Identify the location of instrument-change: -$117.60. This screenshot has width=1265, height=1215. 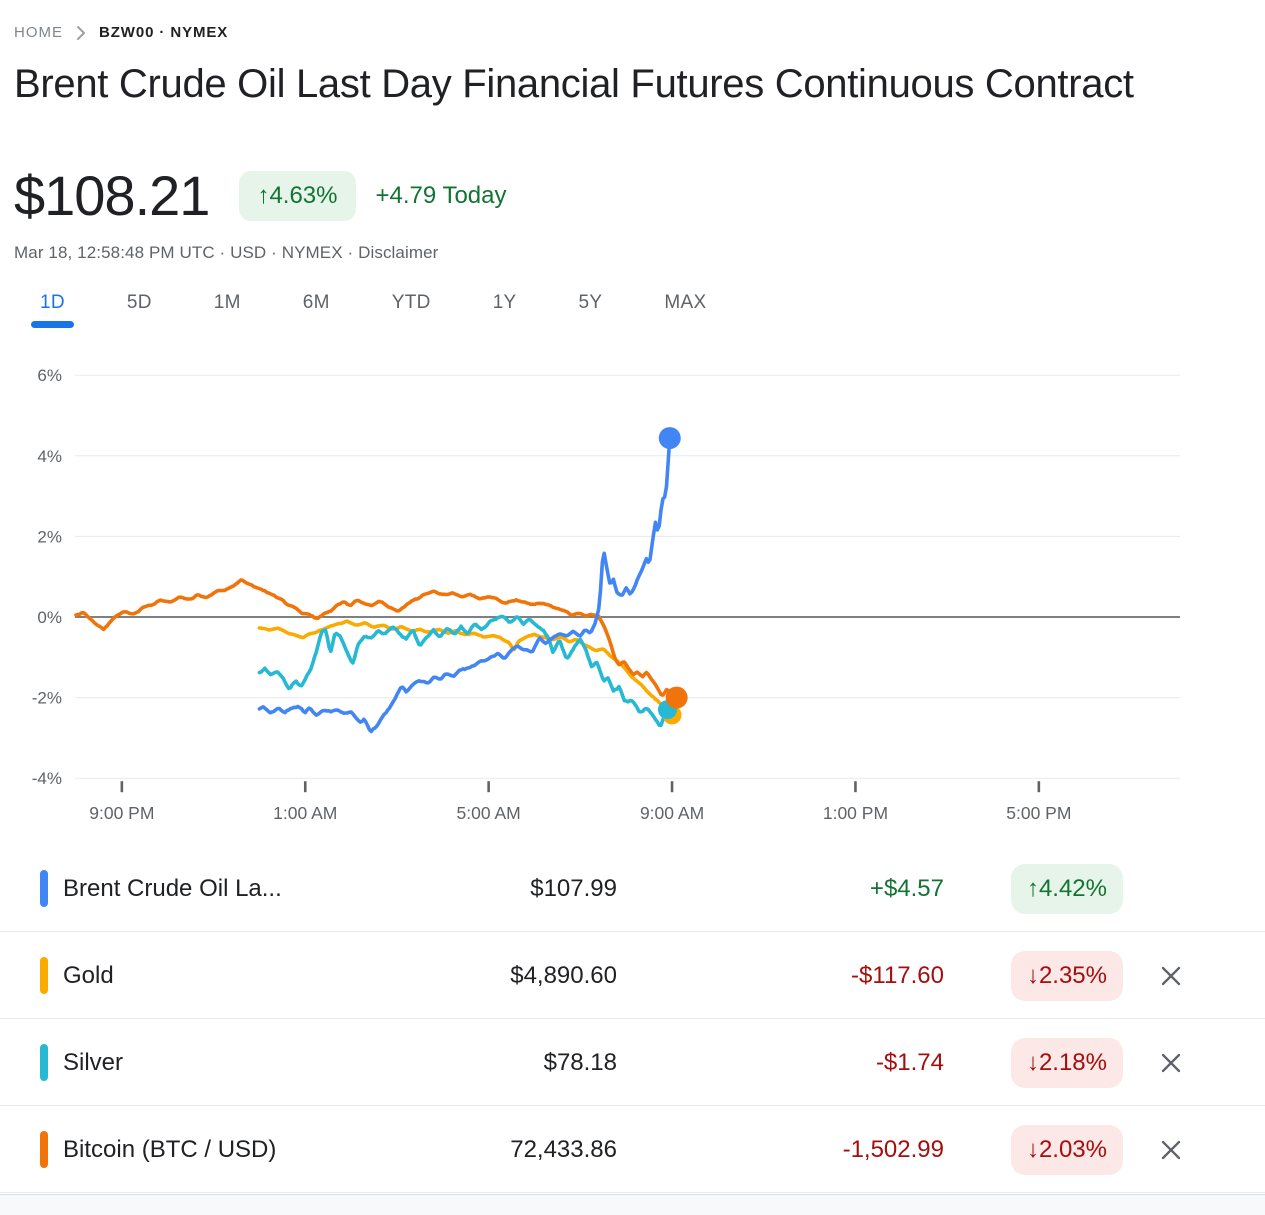
(897, 975).